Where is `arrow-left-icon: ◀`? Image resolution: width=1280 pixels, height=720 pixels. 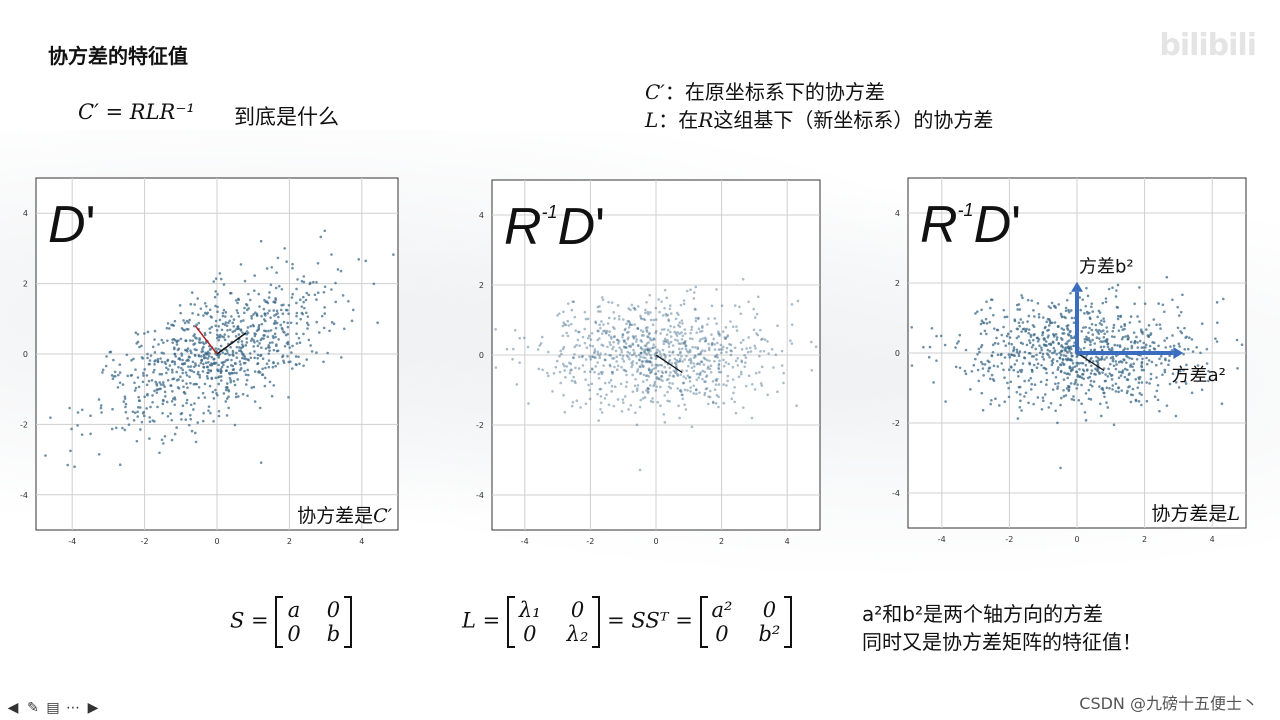
arrow-left-icon: ◀ is located at coordinates (13, 708).